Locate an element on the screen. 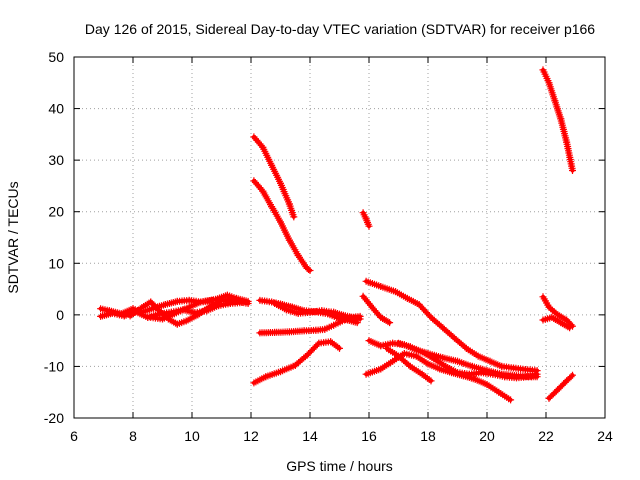  series-s13 is located at coordinates (376, 309).